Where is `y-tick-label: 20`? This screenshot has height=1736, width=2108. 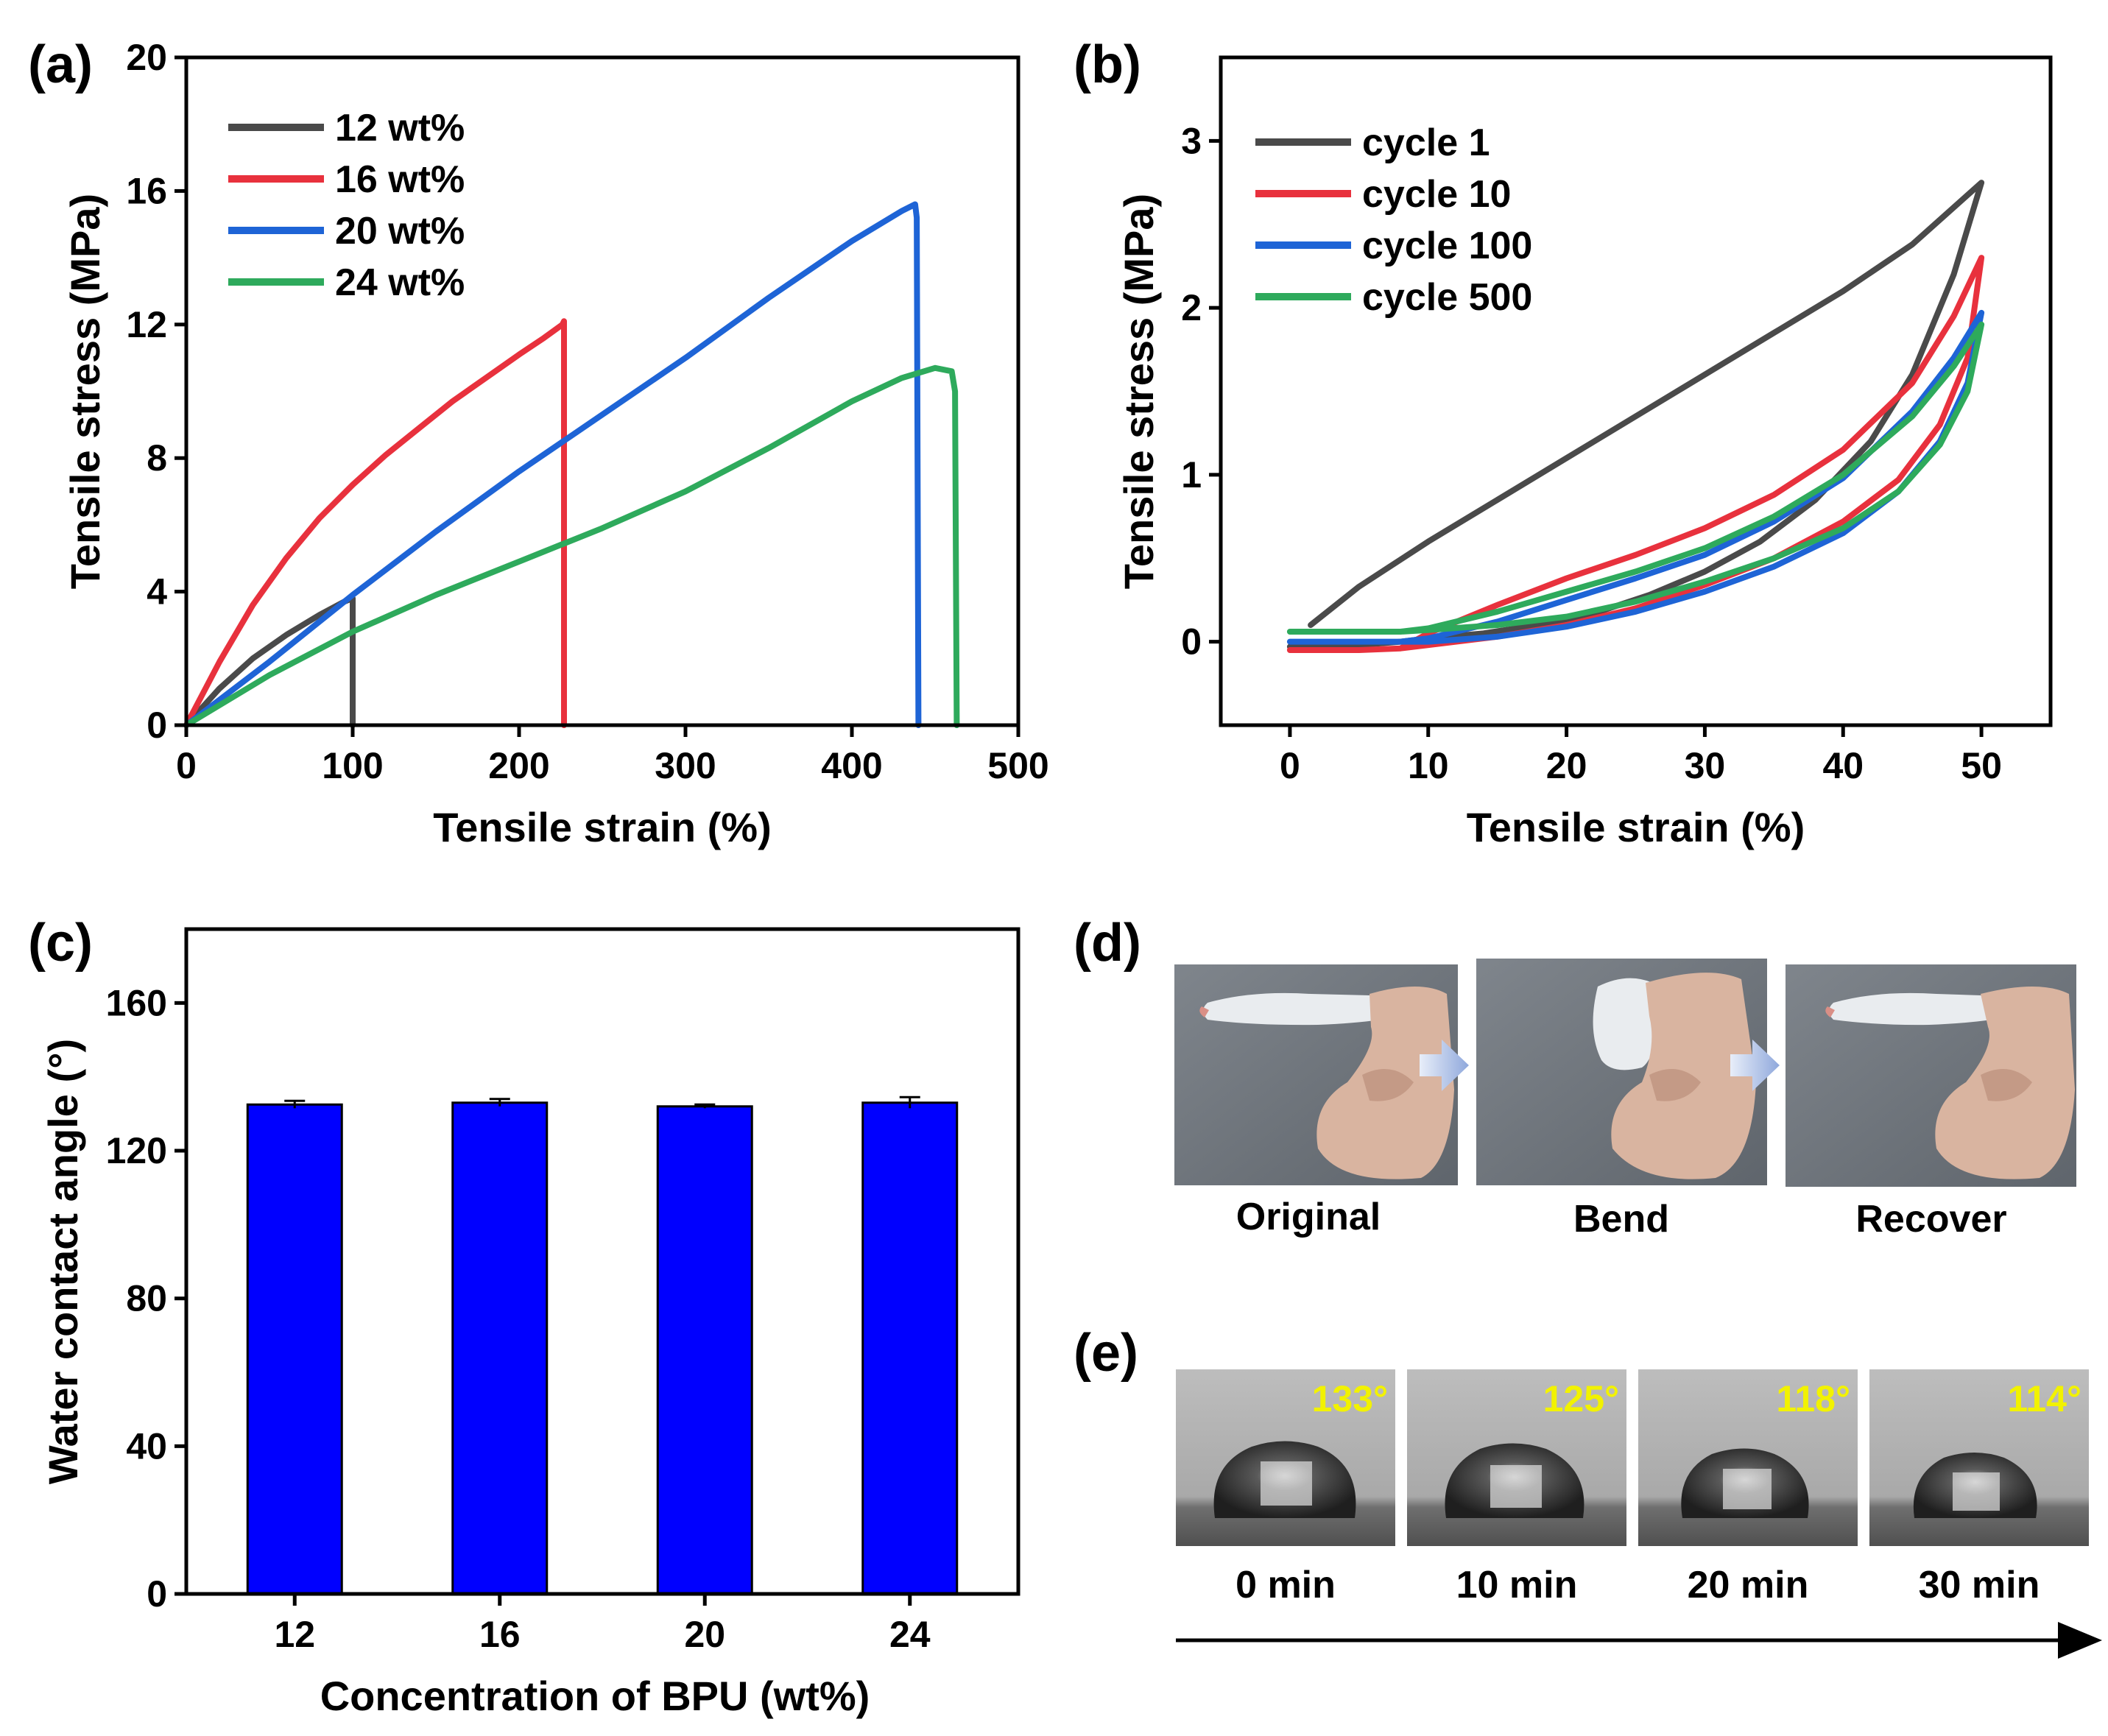 y-tick-label: 20 is located at coordinates (146, 57).